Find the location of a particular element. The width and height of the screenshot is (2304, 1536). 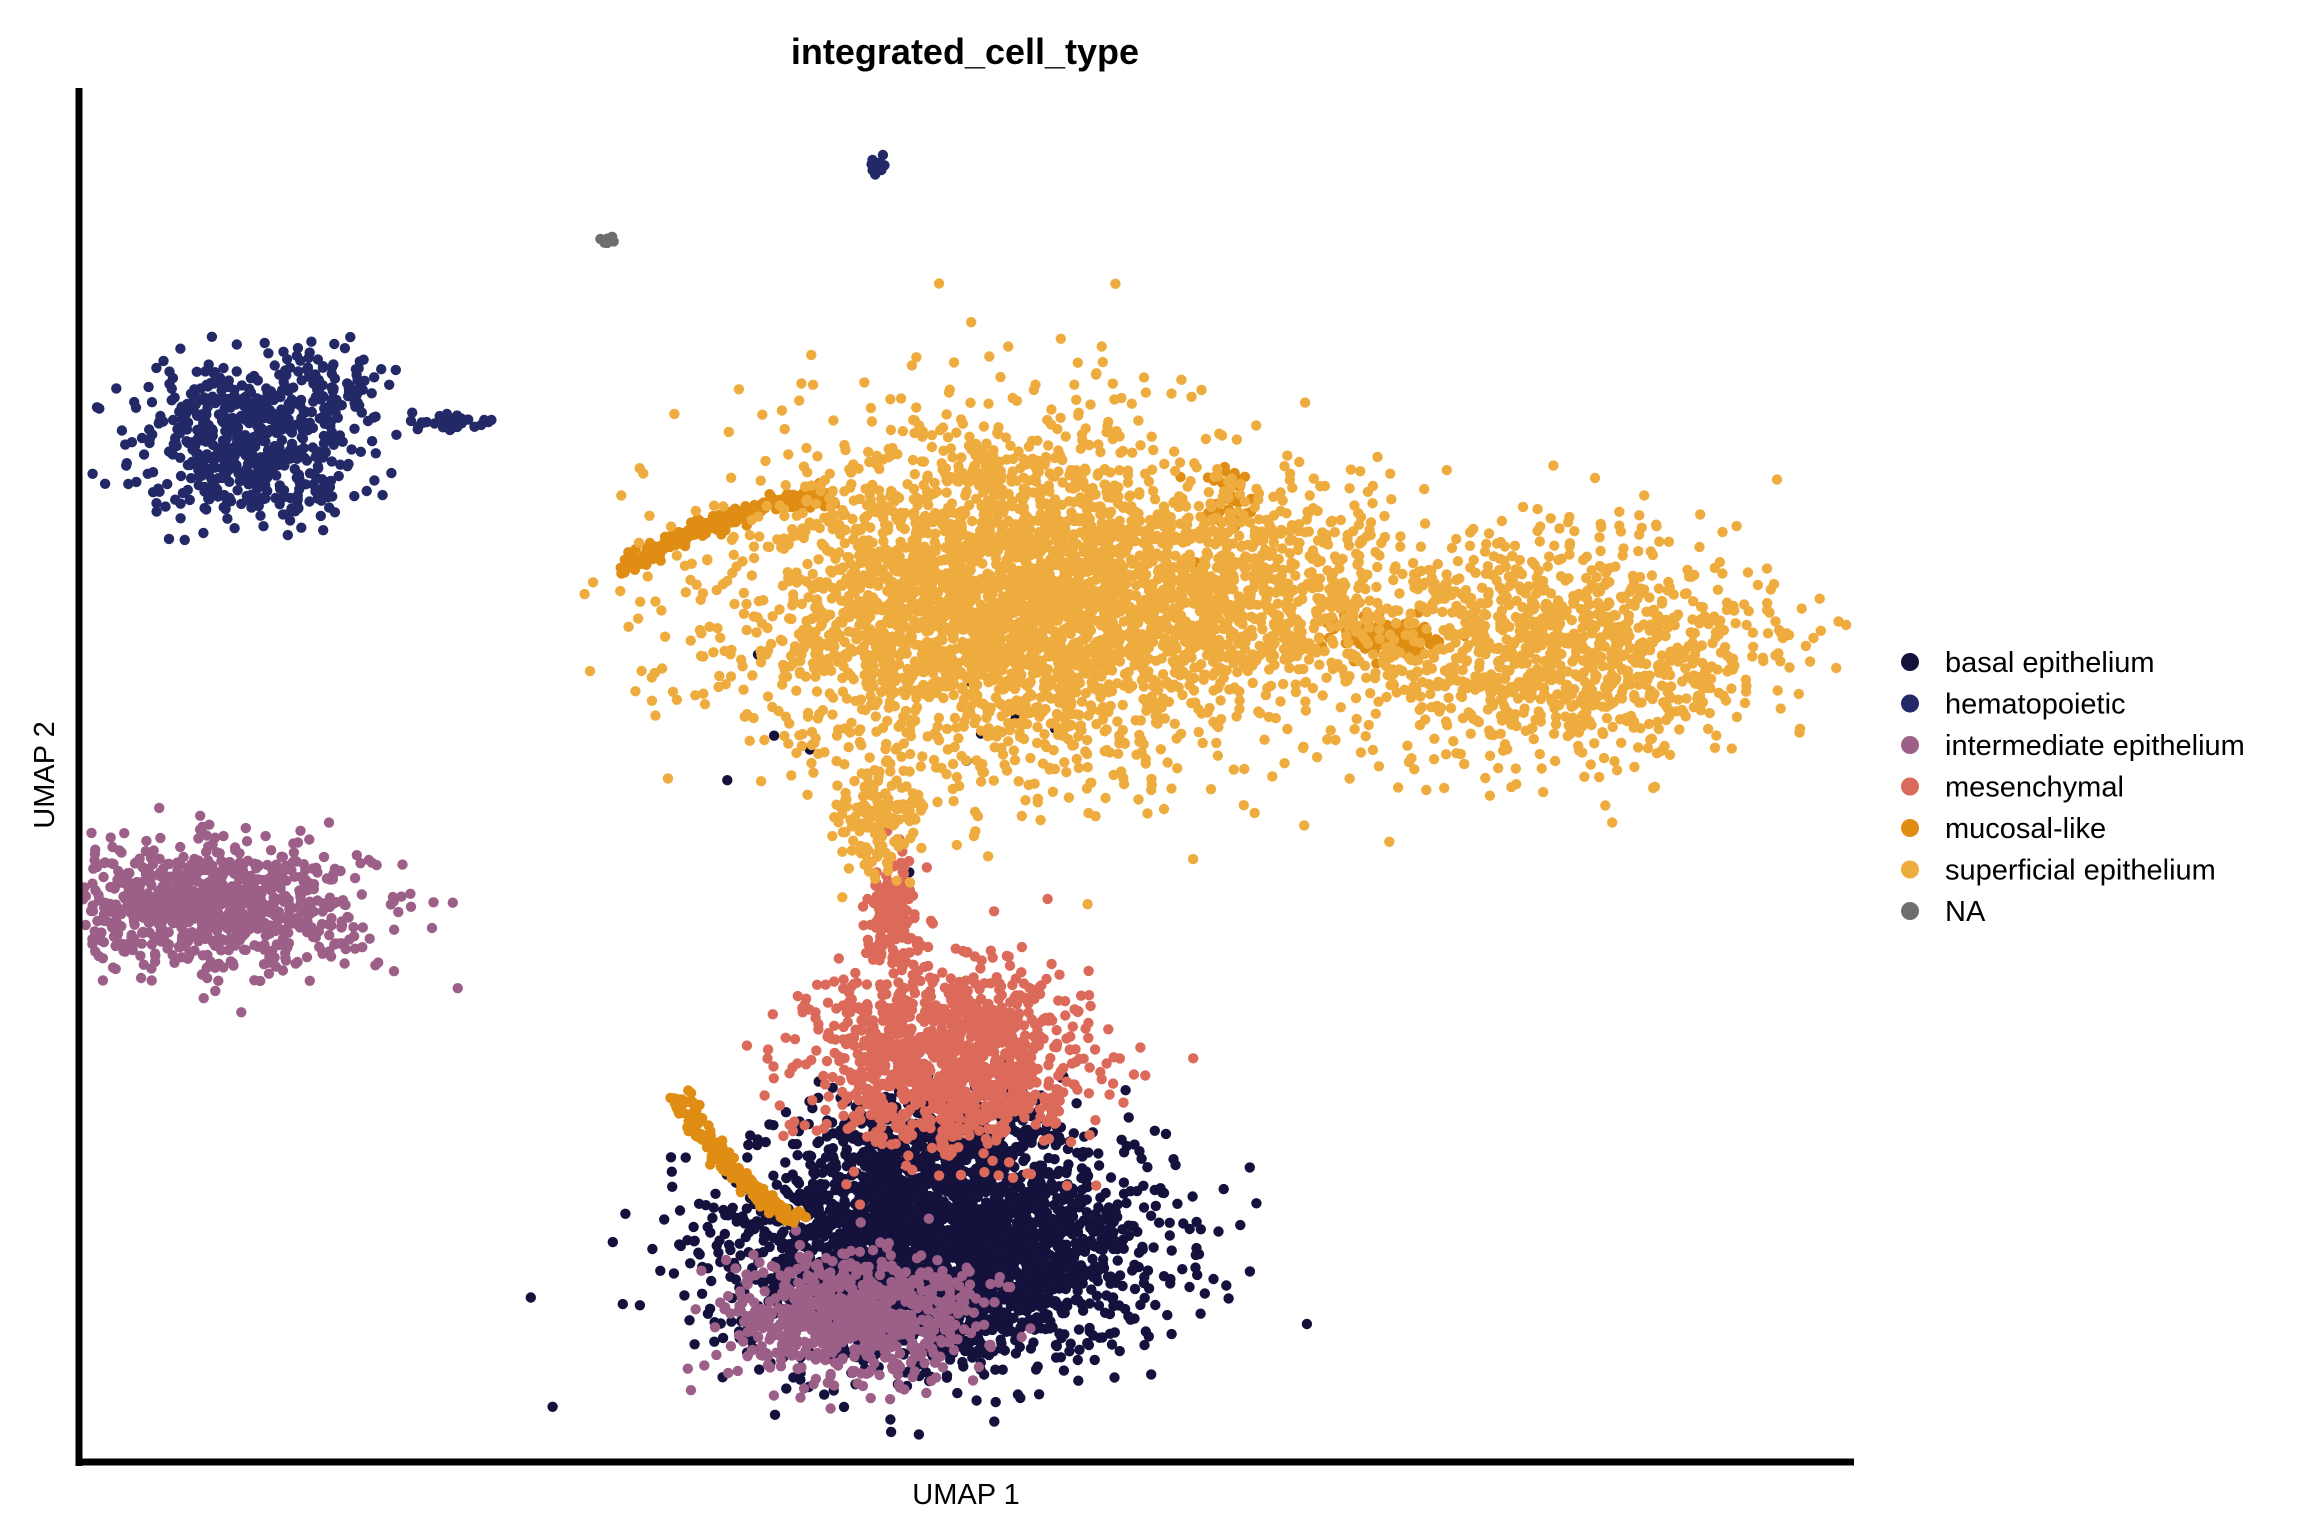

chart-title: integrated_cell_type is located at coordinates (965, 51).